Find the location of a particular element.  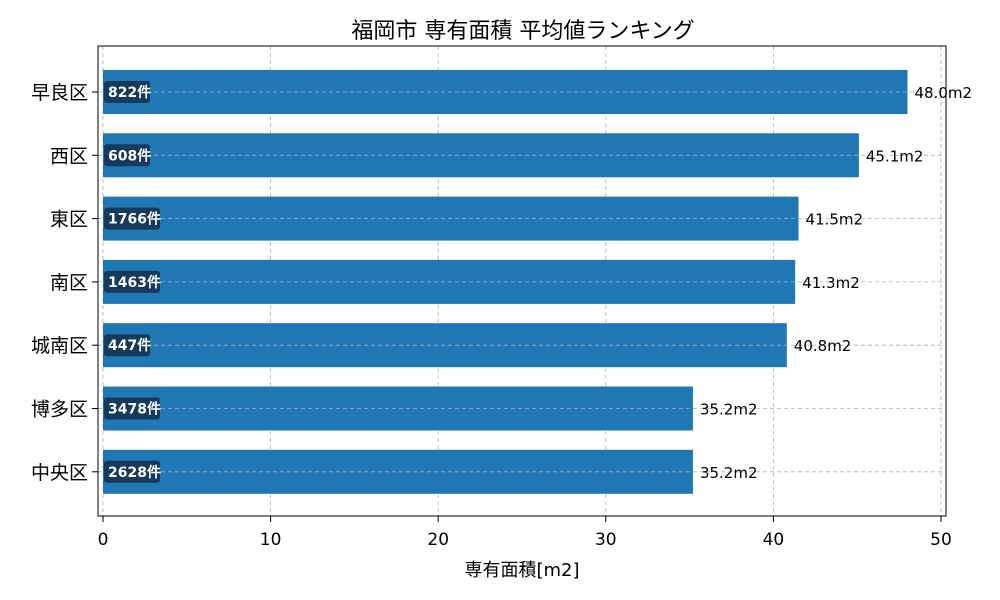

value-label: 41.5m2 is located at coordinates (835, 220).